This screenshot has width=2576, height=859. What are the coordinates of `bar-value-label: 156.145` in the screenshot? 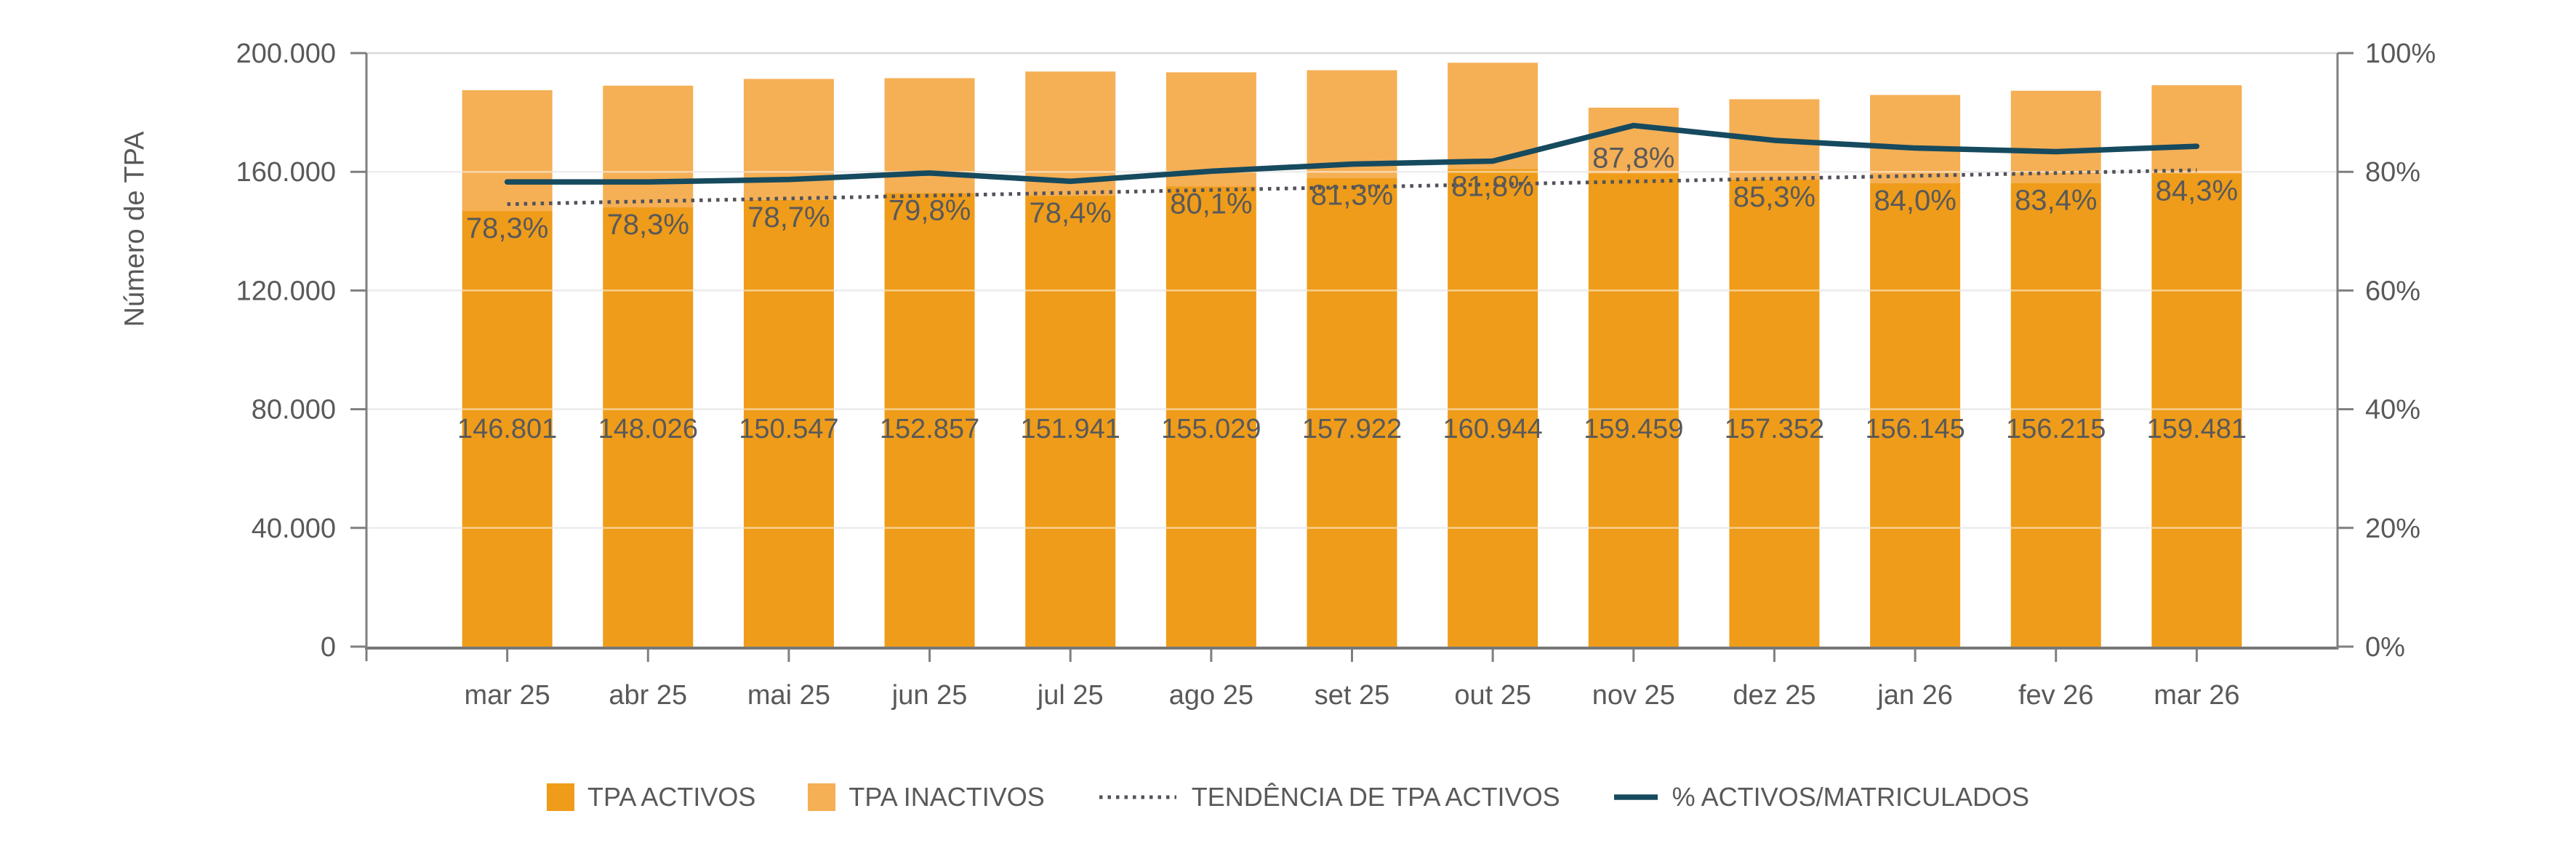 It's located at (1915, 429).